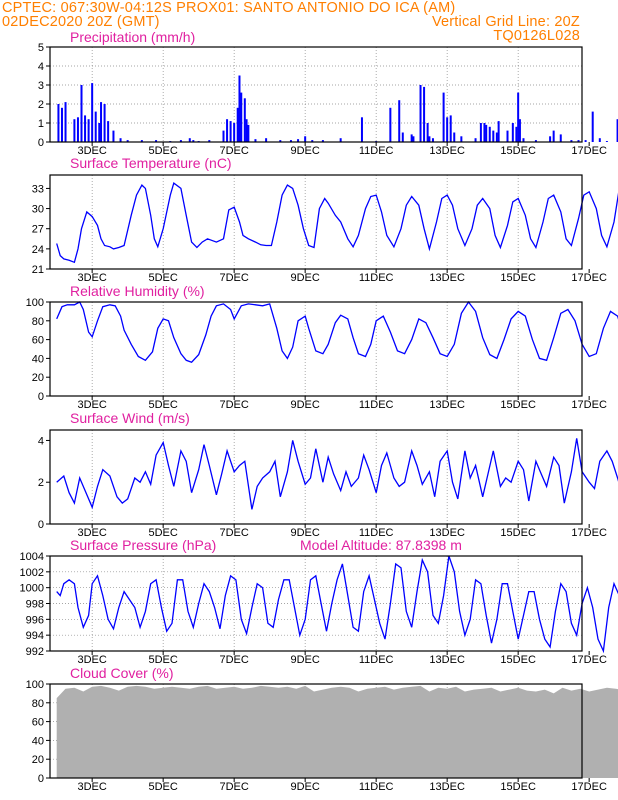  I want to click on y-tick-label: 24, so click(38, 250).